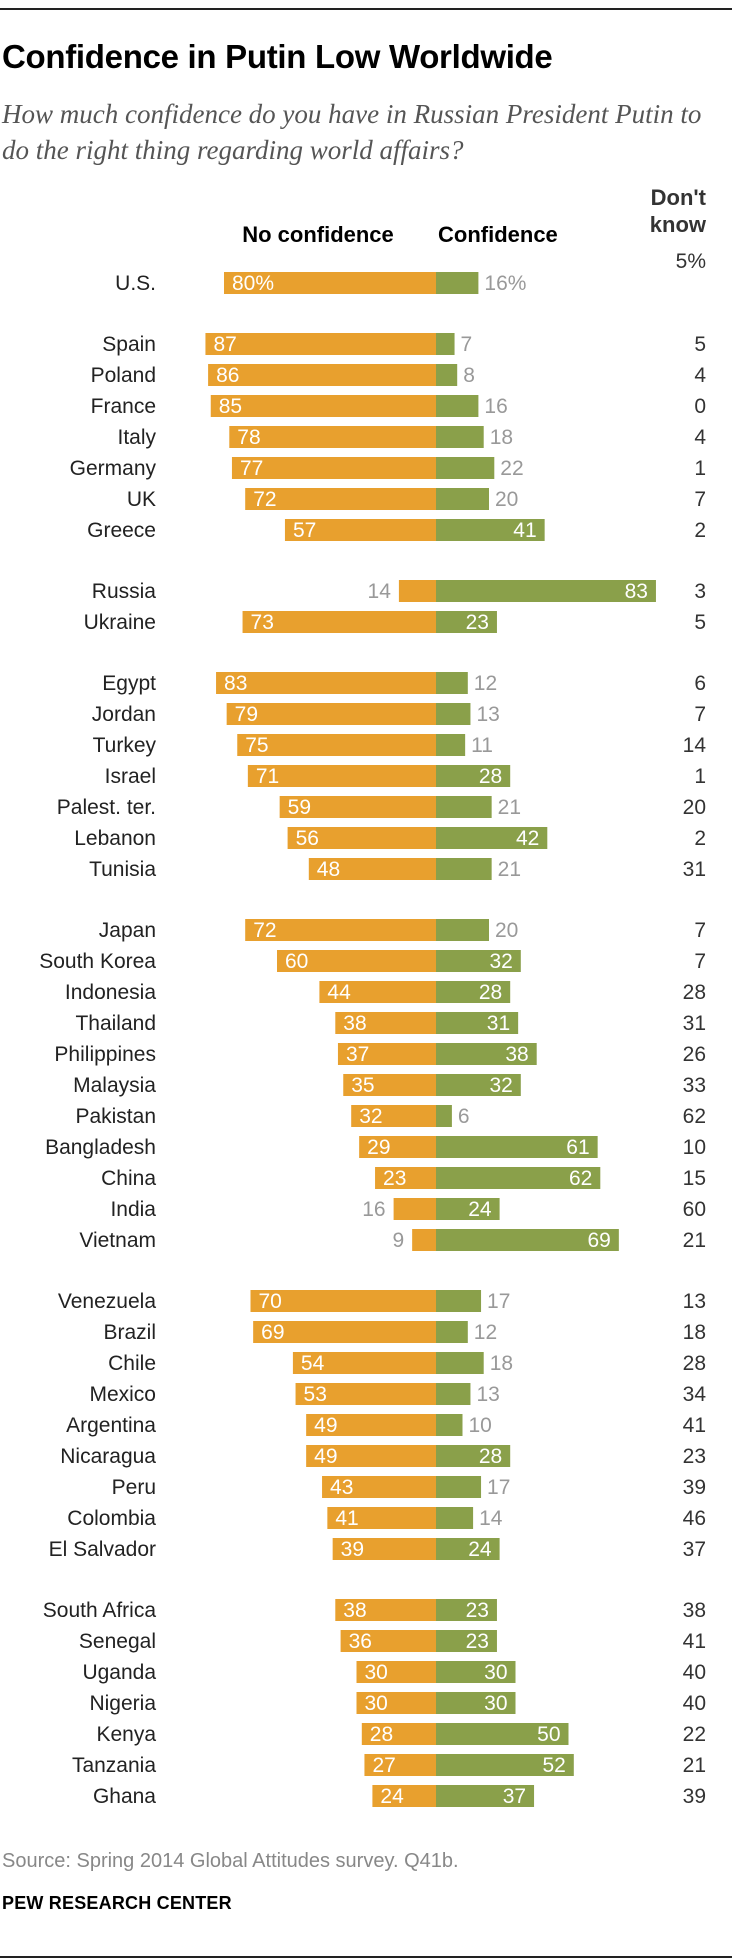 The image size is (732, 1960). What do you see at coordinates (694, 1147) in the screenshot?
I see `label-dont-know: 10` at bounding box center [694, 1147].